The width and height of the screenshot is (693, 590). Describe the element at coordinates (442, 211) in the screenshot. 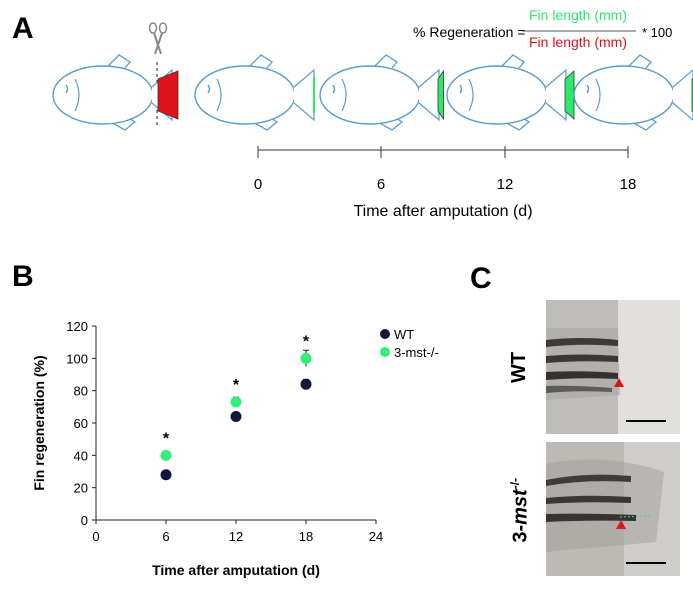

I see `timeline-label: Time after amputation (d)` at that location.